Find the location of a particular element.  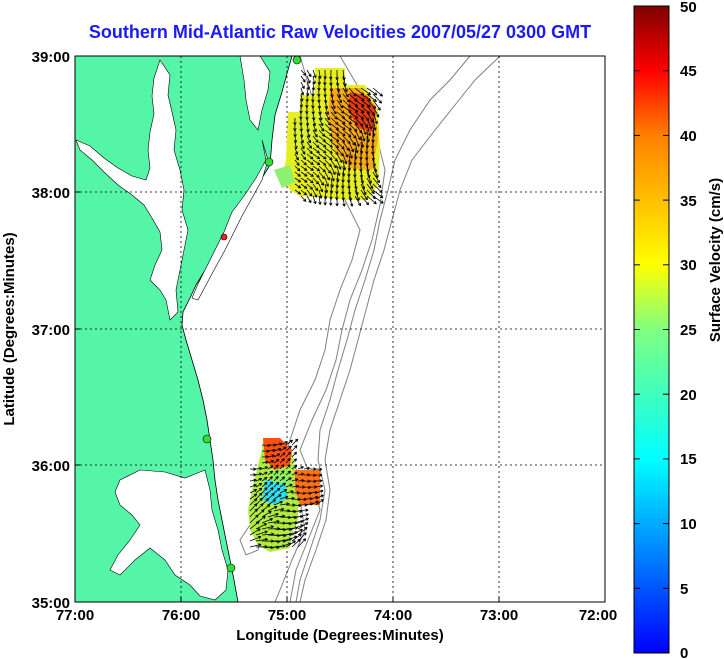

x-tick-label: 77:00 is located at coordinates (75, 615).